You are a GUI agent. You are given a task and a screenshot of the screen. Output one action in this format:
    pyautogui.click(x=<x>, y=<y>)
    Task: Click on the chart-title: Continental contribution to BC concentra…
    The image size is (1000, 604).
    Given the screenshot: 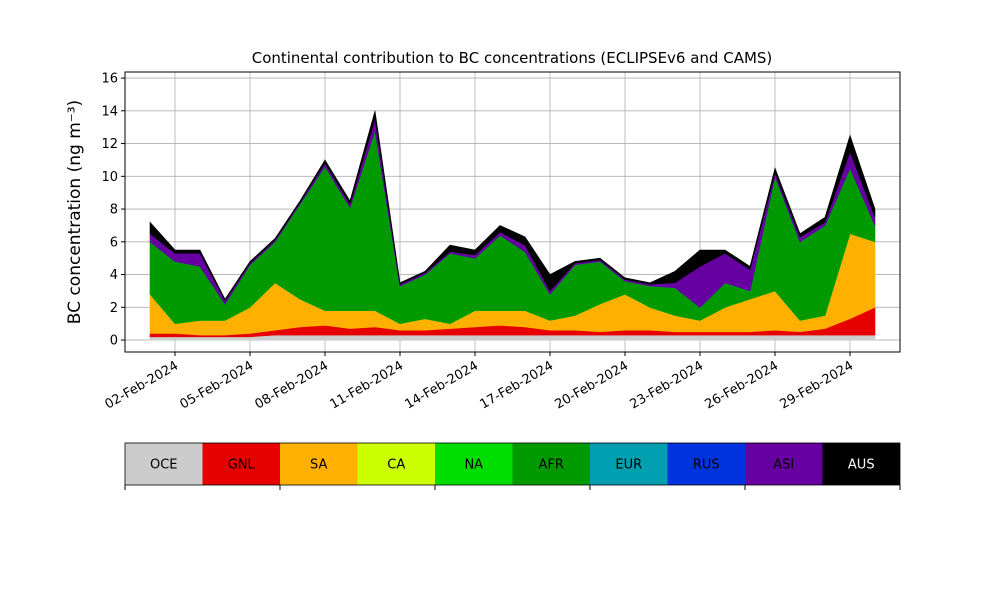 What is the action you would take?
    pyautogui.click(x=512, y=58)
    